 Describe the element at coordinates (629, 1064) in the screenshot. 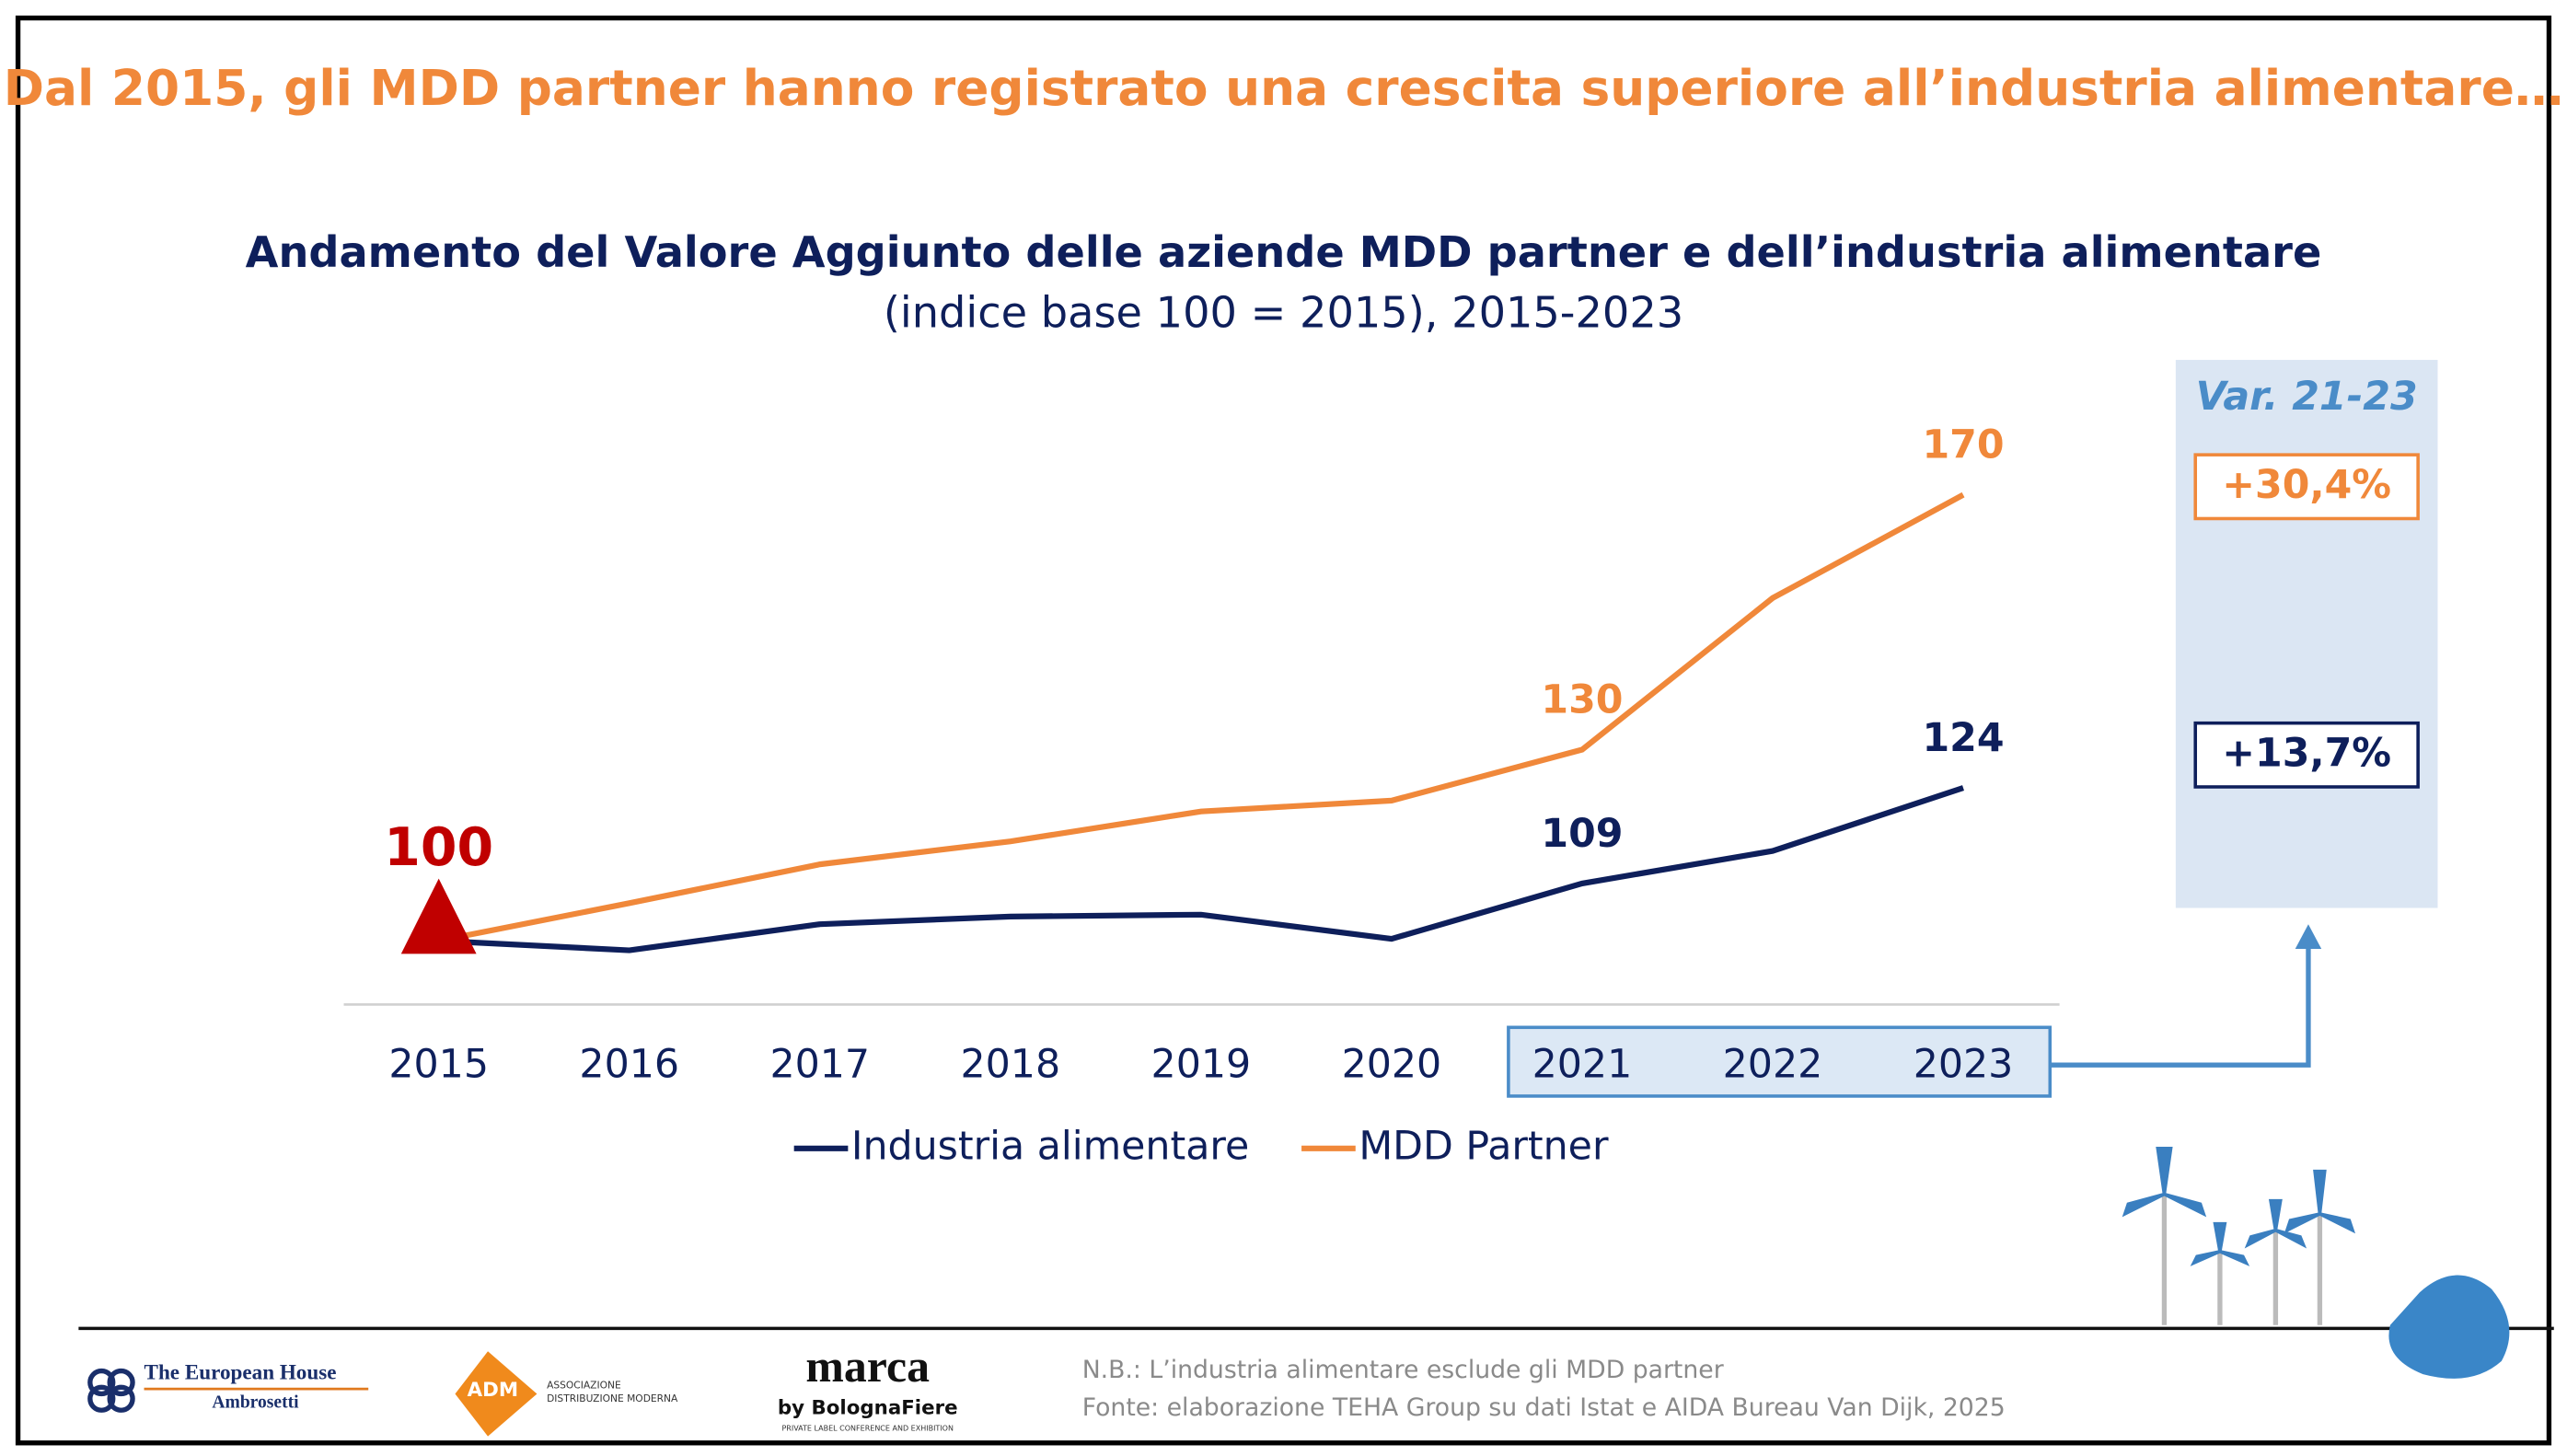

I see `x-tick-label: 2016` at that location.